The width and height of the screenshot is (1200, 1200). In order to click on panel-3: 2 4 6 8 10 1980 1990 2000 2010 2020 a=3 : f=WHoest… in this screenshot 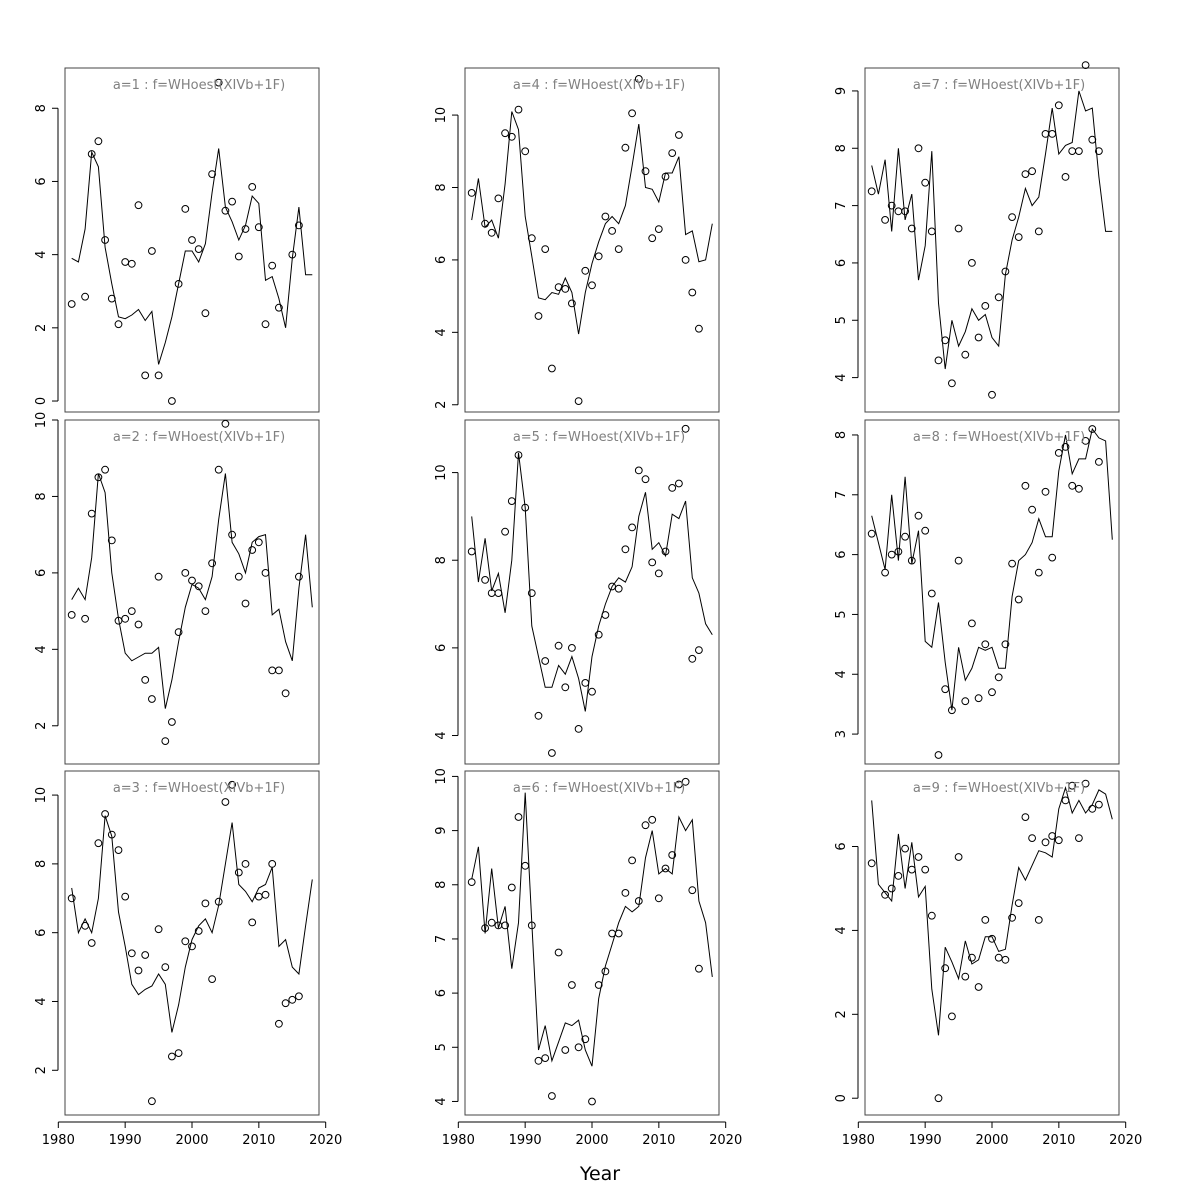, I will do `click(188, 959)`.